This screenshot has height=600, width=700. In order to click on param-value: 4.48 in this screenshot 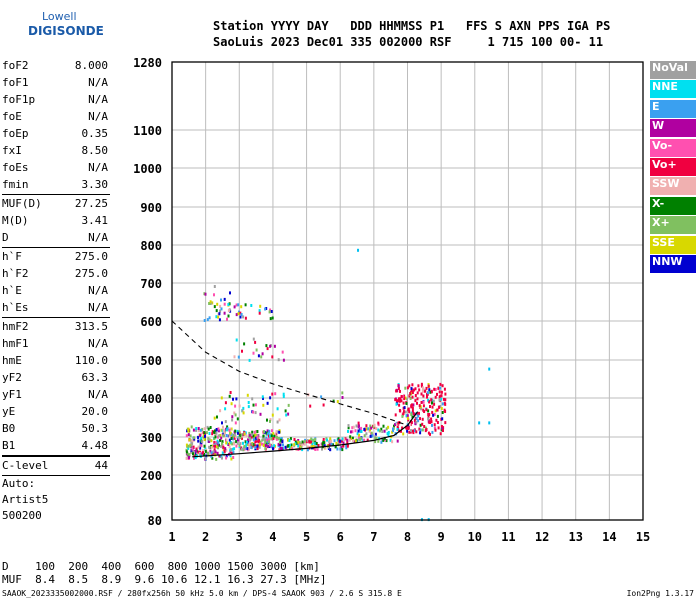, I will do `click(95, 445)`.